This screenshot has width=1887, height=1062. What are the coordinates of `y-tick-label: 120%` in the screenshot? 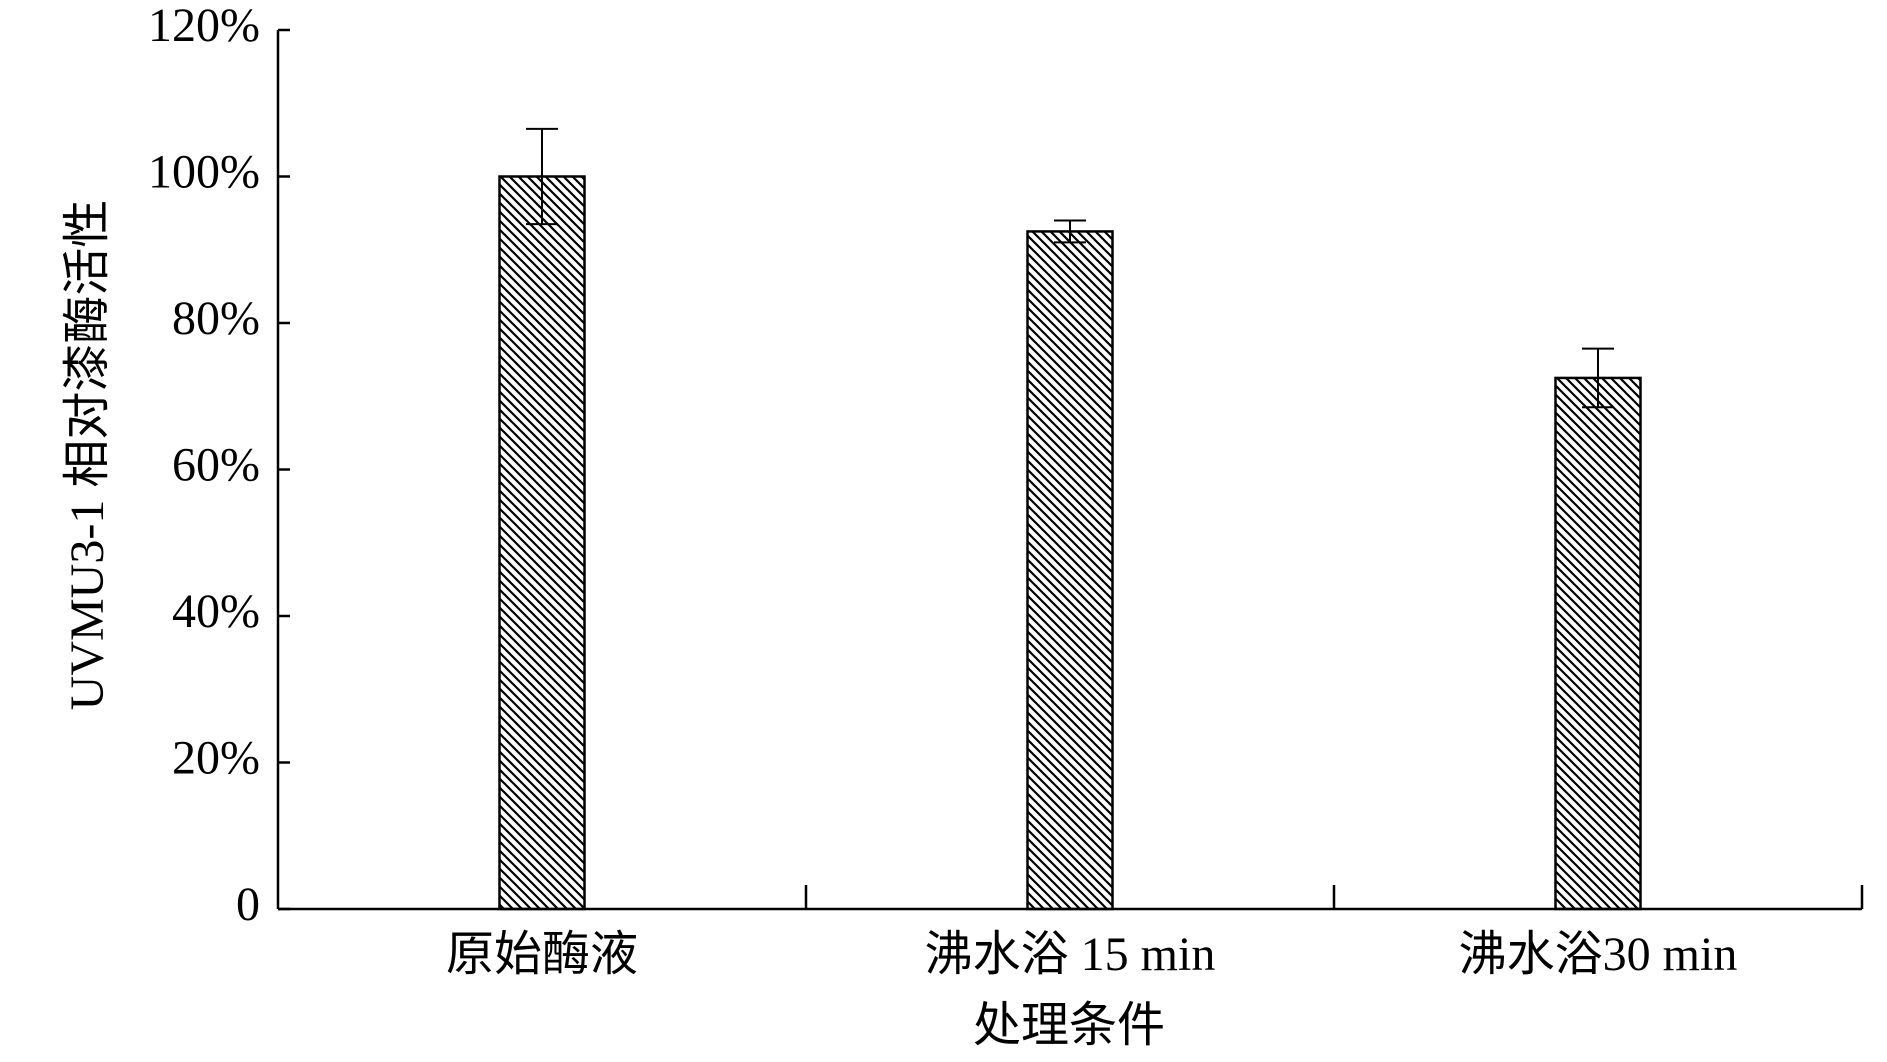 It's located at (204, 26).